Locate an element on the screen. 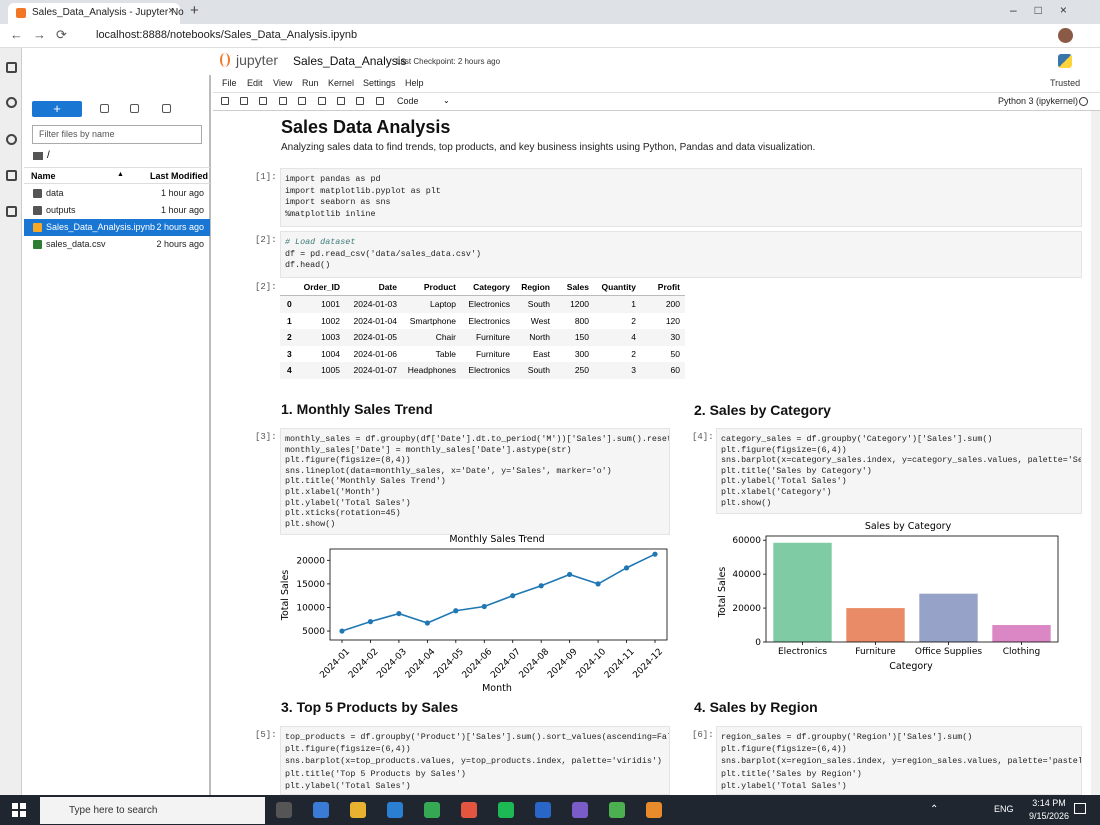 This screenshot has height=825, width=1100. file-header is located at coordinates (117, 175).